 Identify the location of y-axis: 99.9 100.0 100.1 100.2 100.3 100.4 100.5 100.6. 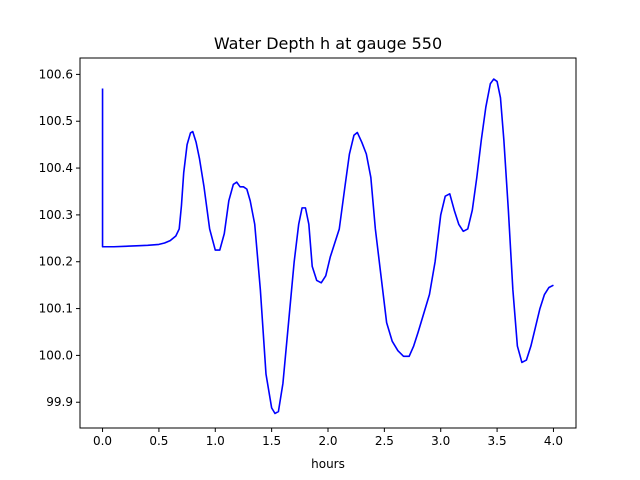
(59, 238).